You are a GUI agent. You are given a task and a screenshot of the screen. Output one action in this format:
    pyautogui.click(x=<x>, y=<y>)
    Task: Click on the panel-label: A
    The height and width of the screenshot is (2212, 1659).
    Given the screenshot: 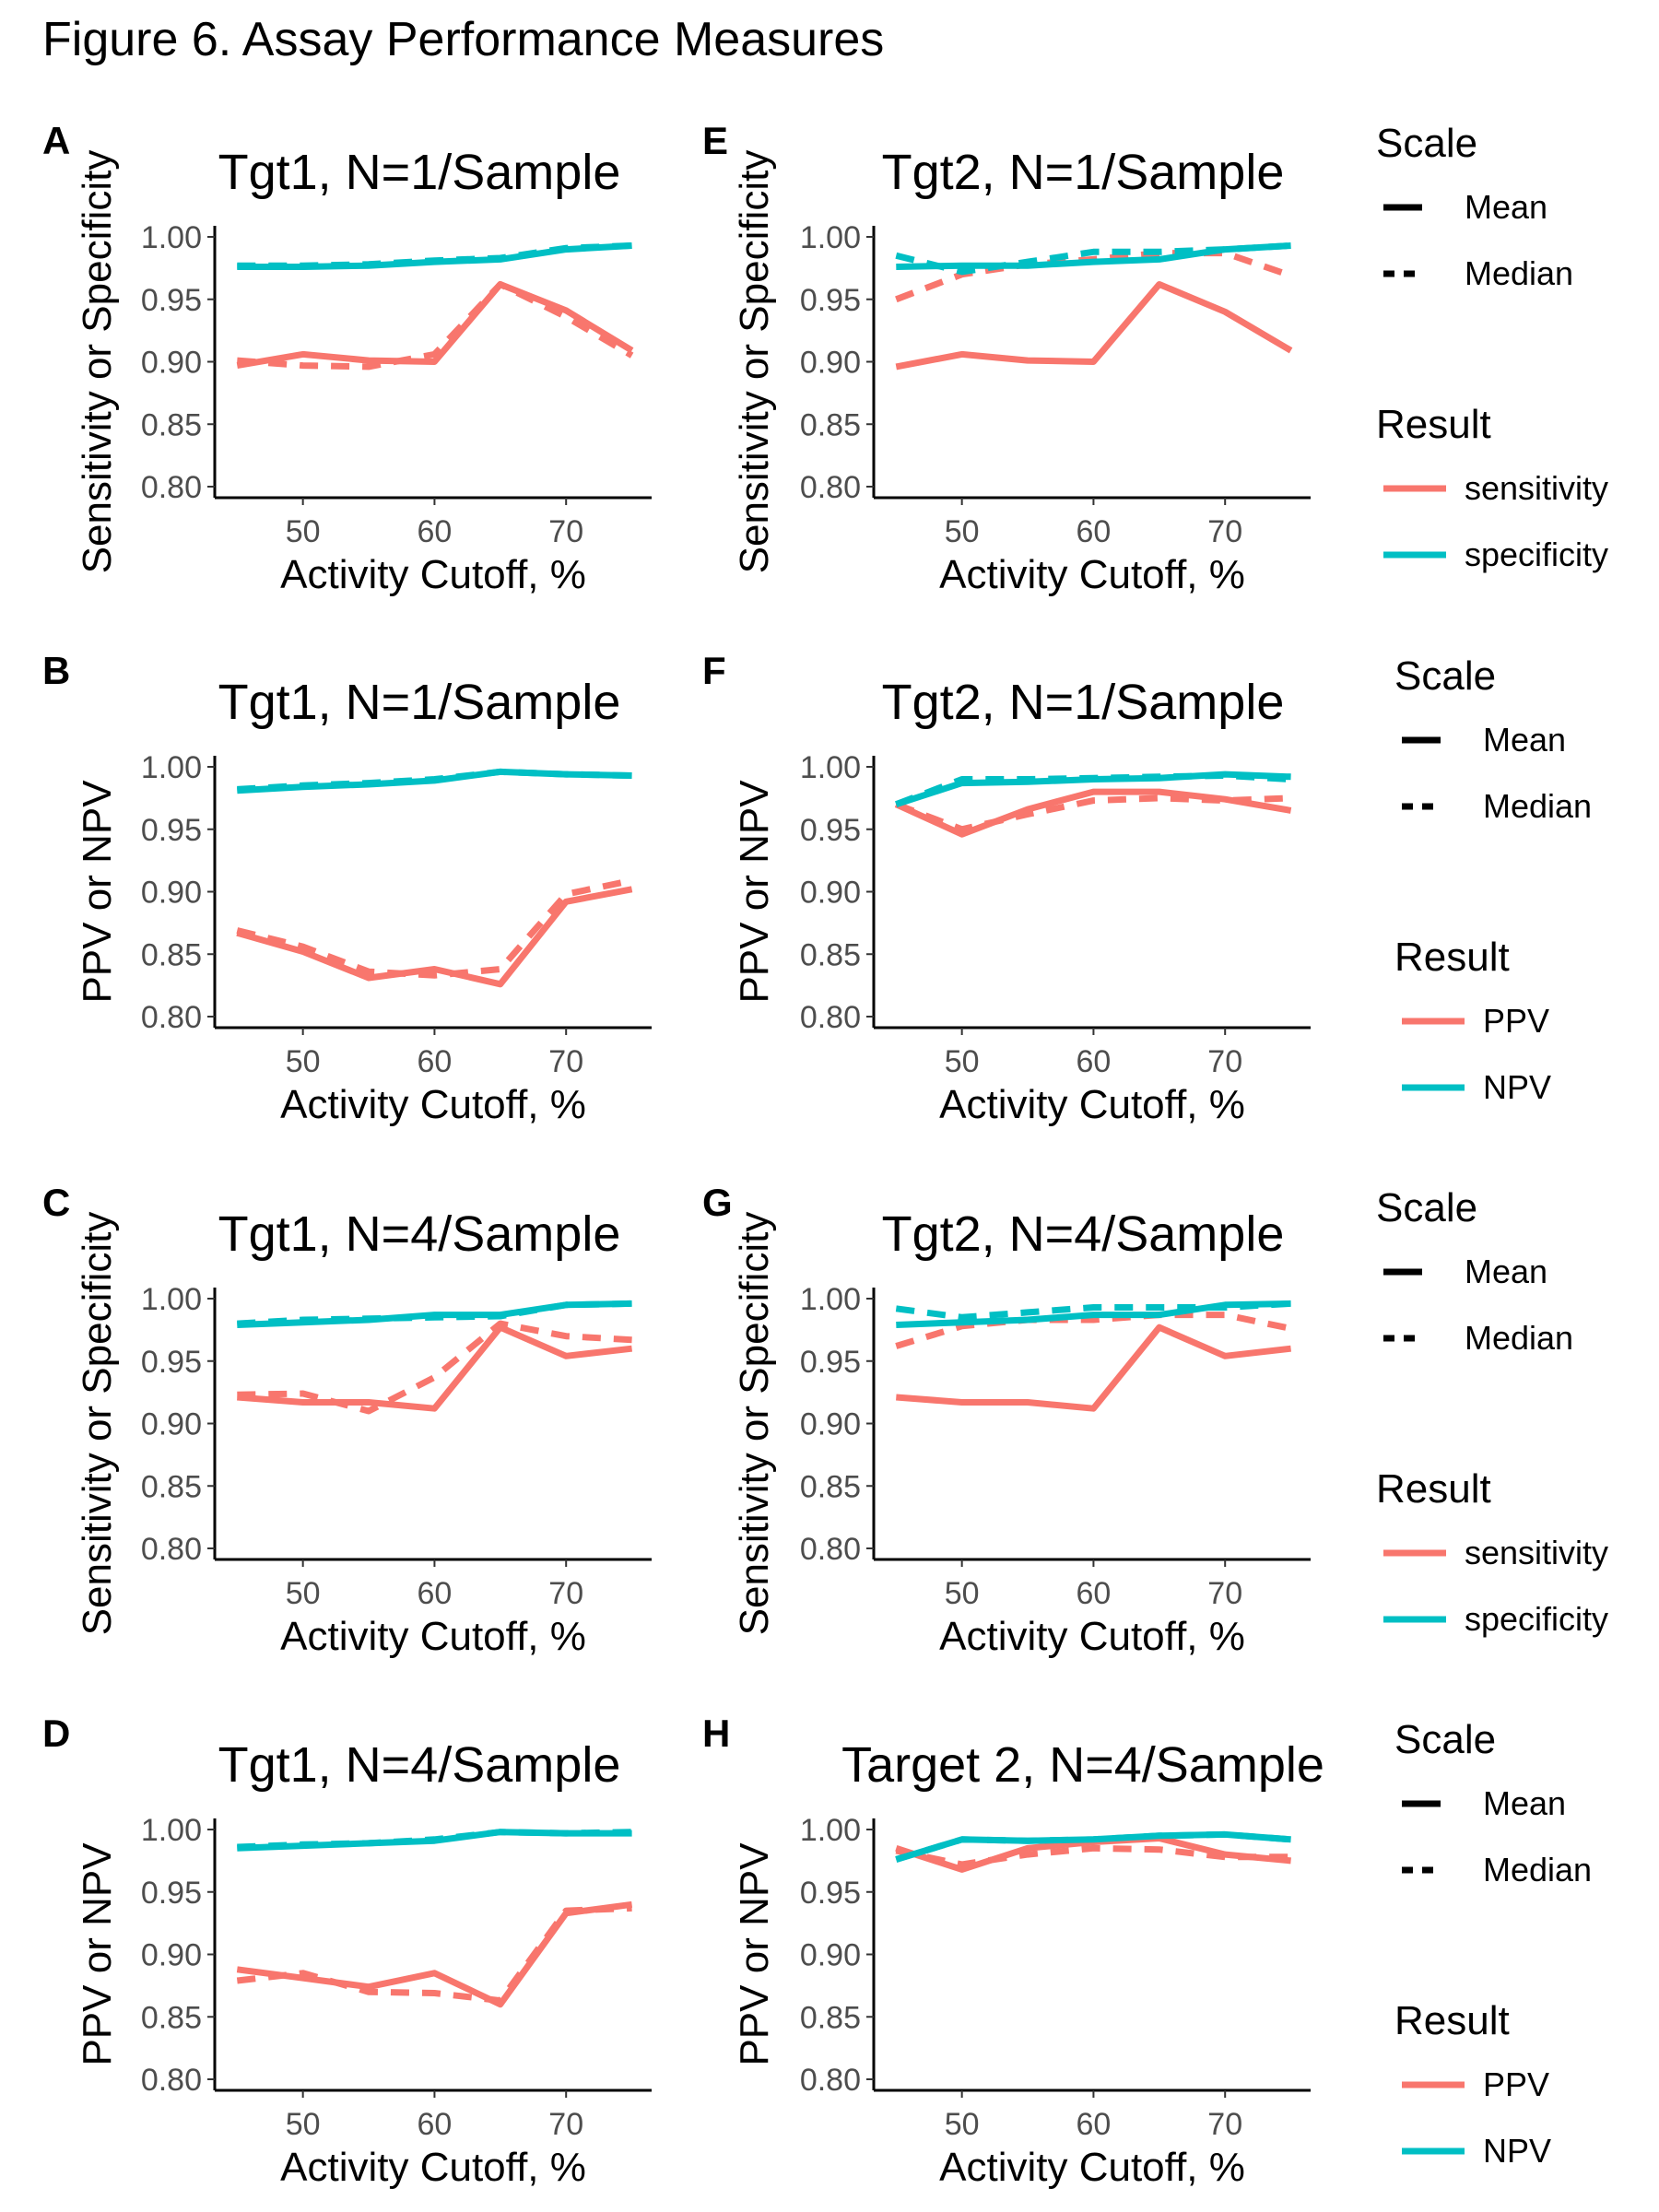 What is the action you would take?
    pyautogui.click(x=56, y=140)
    